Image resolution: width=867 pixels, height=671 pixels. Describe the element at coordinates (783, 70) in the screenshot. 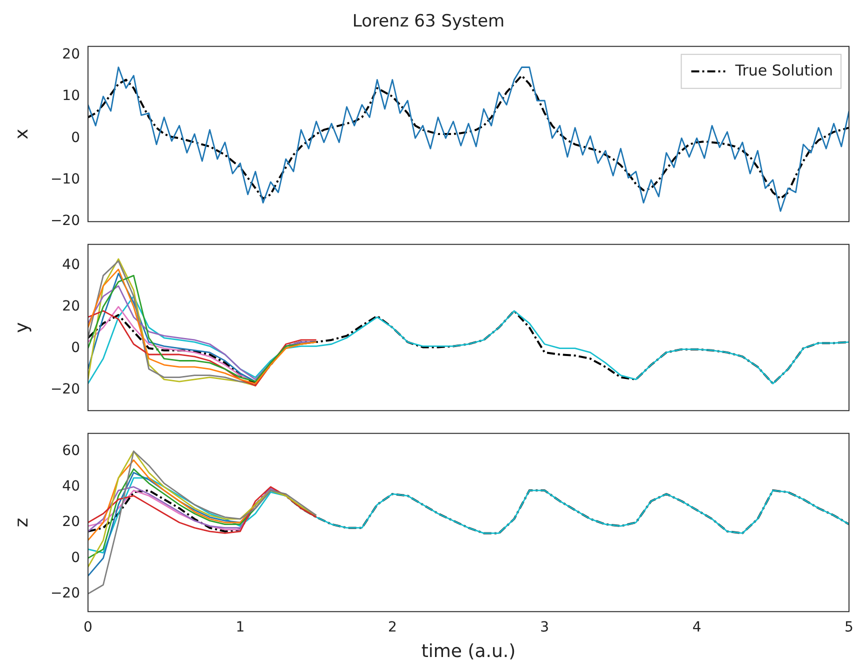

I see `legend-label: True Solution` at that location.